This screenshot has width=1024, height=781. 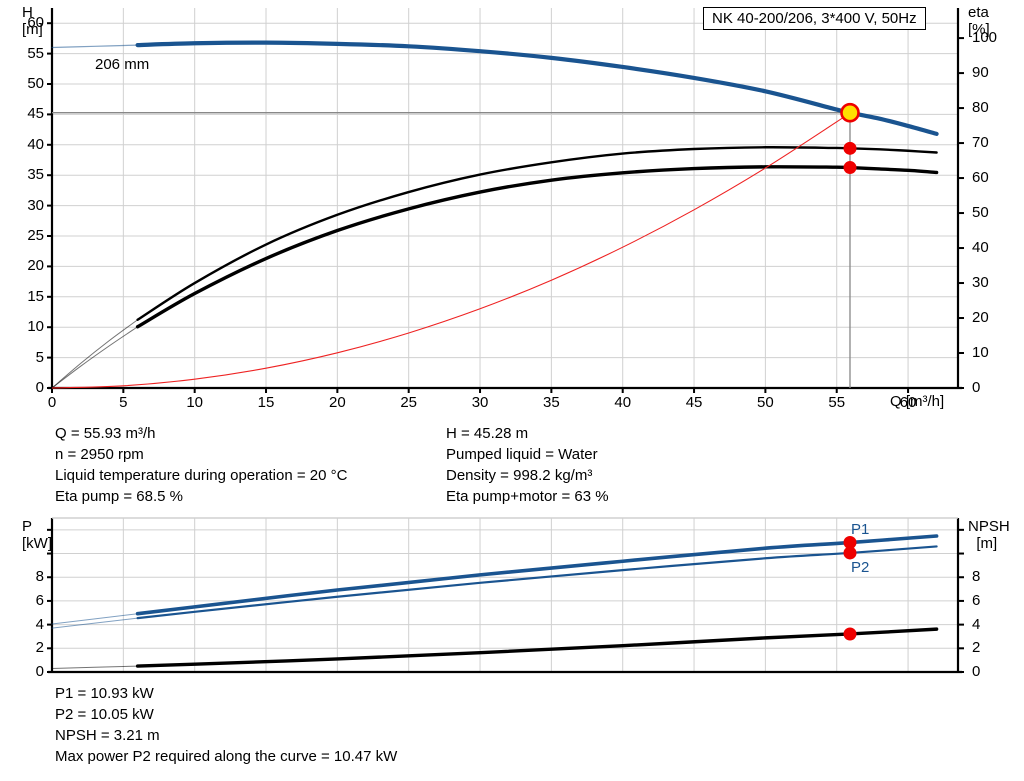 I want to click on lower-y-left-tick-0: 0, so click(x=39, y=671).